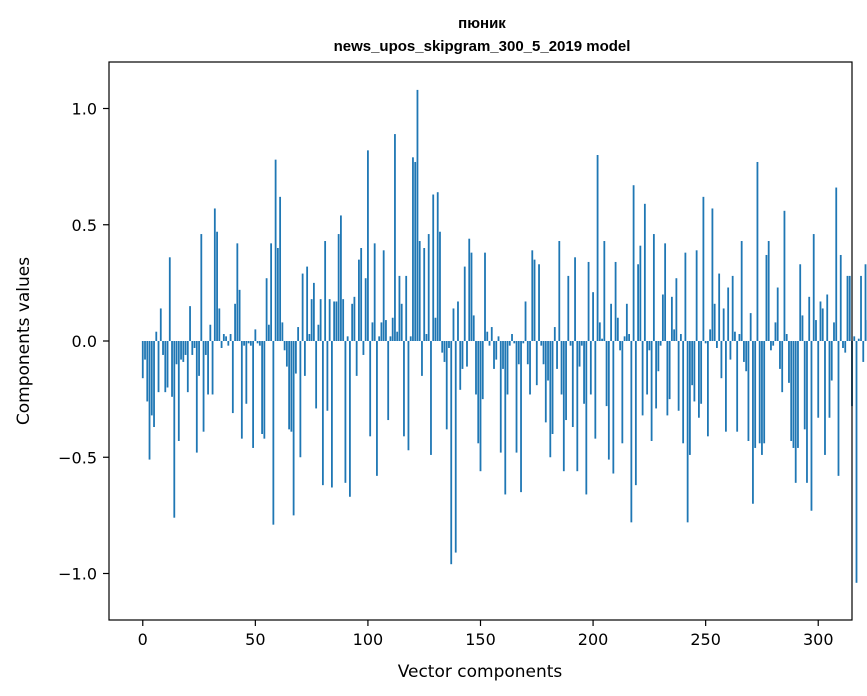 The height and width of the screenshot is (696, 867). I want to click on y-tick-label-1: −0.5, so click(77, 457).